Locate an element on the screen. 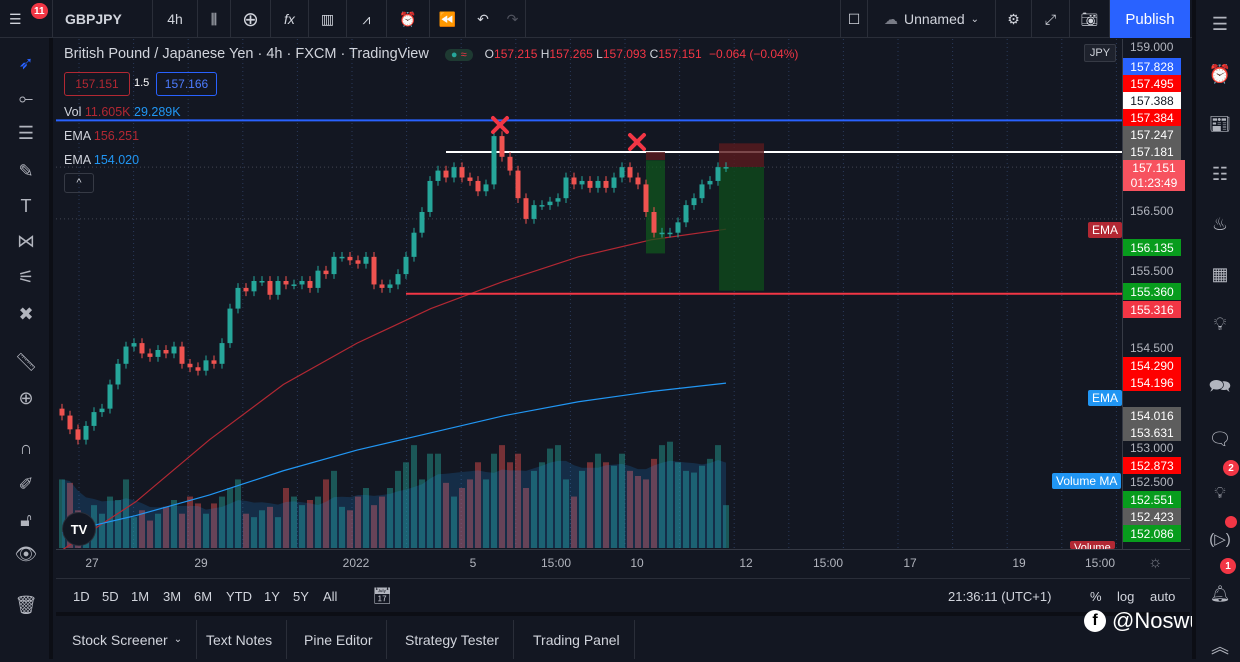  notifications-bell-icon: 🔔︎ is located at coordinates (1220, 594).